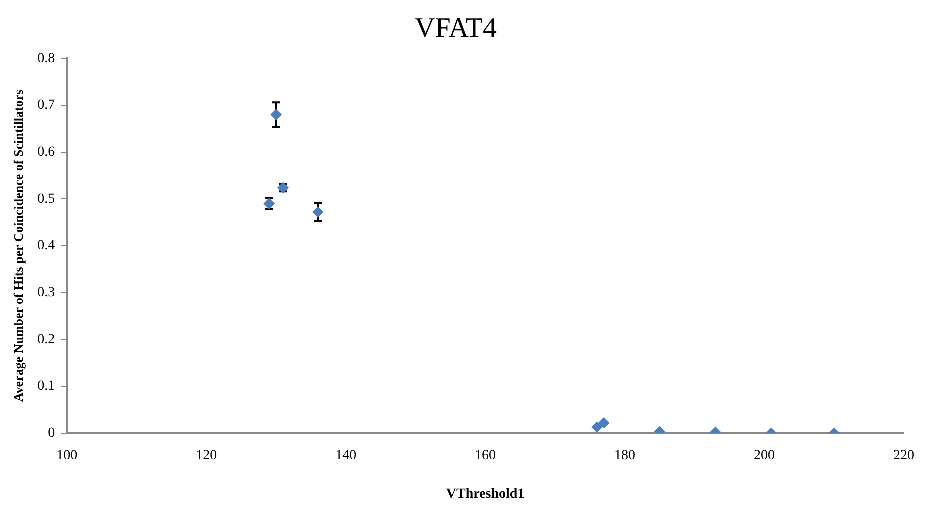 This screenshot has width=932, height=515. What do you see at coordinates (52, 434) in the screenshot?
I see `y-tick-label: 0` at bounding box center [52, 434].